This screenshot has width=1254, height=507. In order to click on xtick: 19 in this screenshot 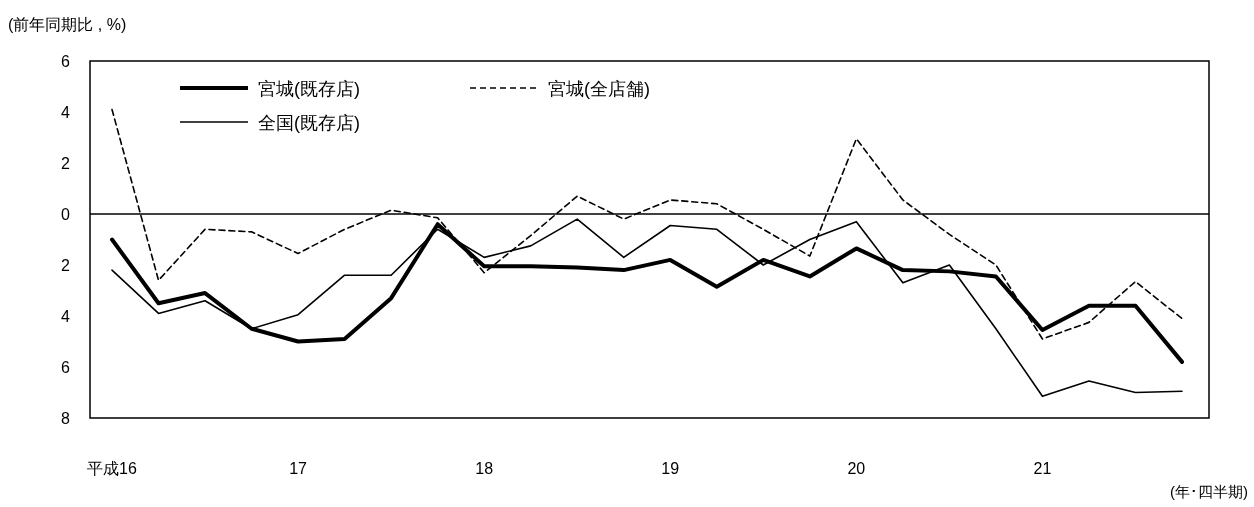, I will do `click(670, 468)`.